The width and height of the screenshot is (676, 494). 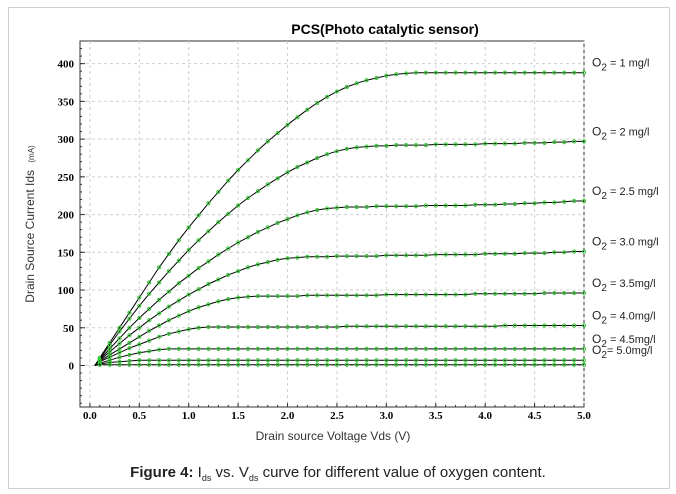 What do you see at coordinates (385, 29) in the screenshot?
I see `chart-title: PCS(Photo catalytic sensor)` at bounding box center [385, 29].